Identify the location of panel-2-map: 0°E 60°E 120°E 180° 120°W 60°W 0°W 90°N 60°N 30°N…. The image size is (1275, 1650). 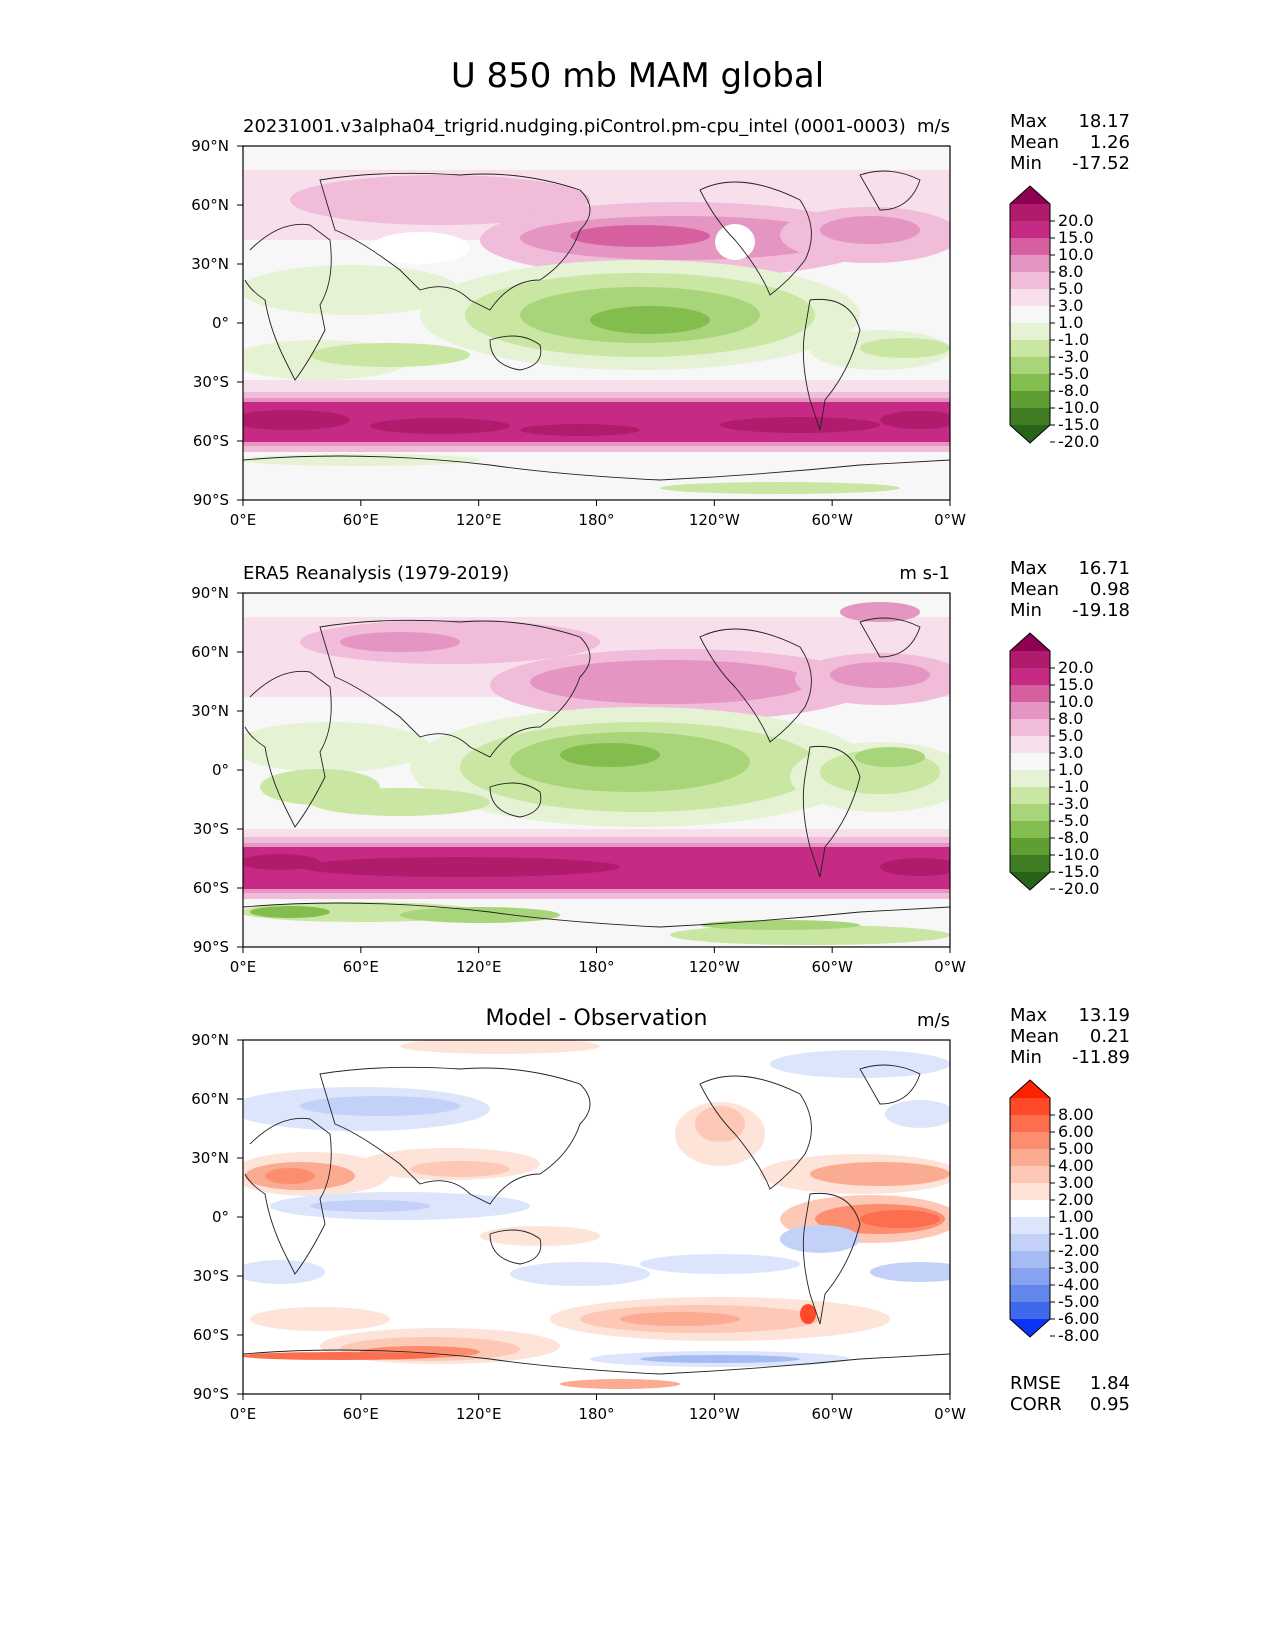
(578, 780).